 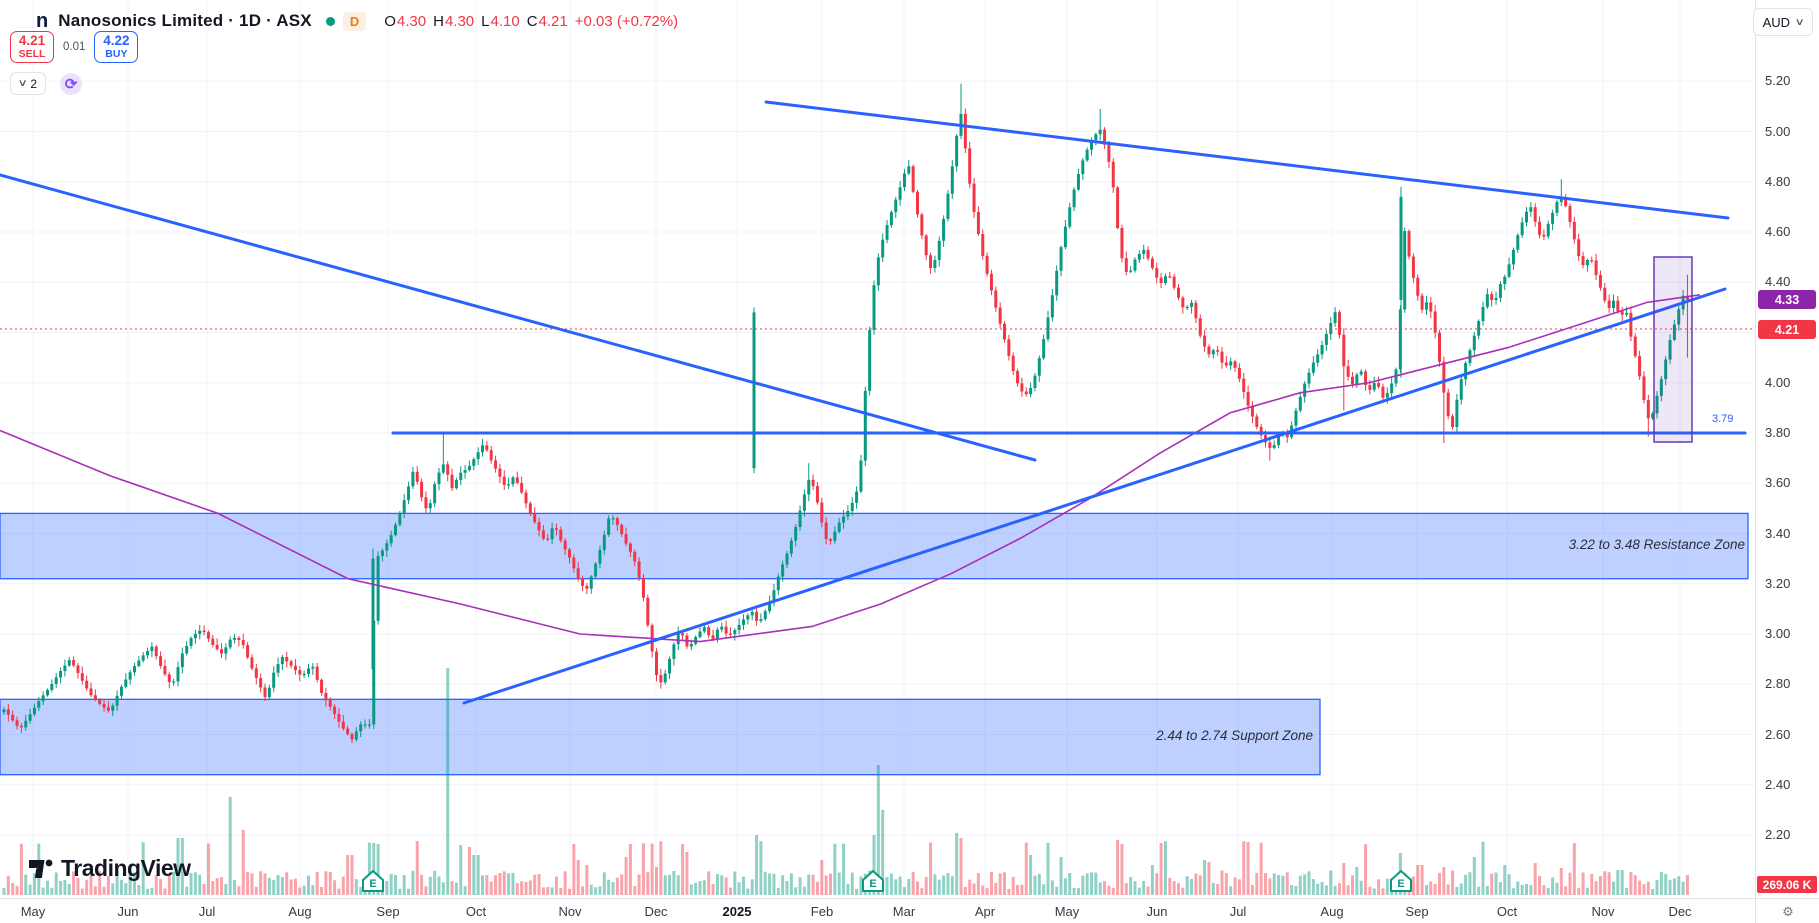 What do you see at coordinates (1680, 911) in the screenshot?
I see `time-tick-label: Dec` at bounding box center [1680, 911].